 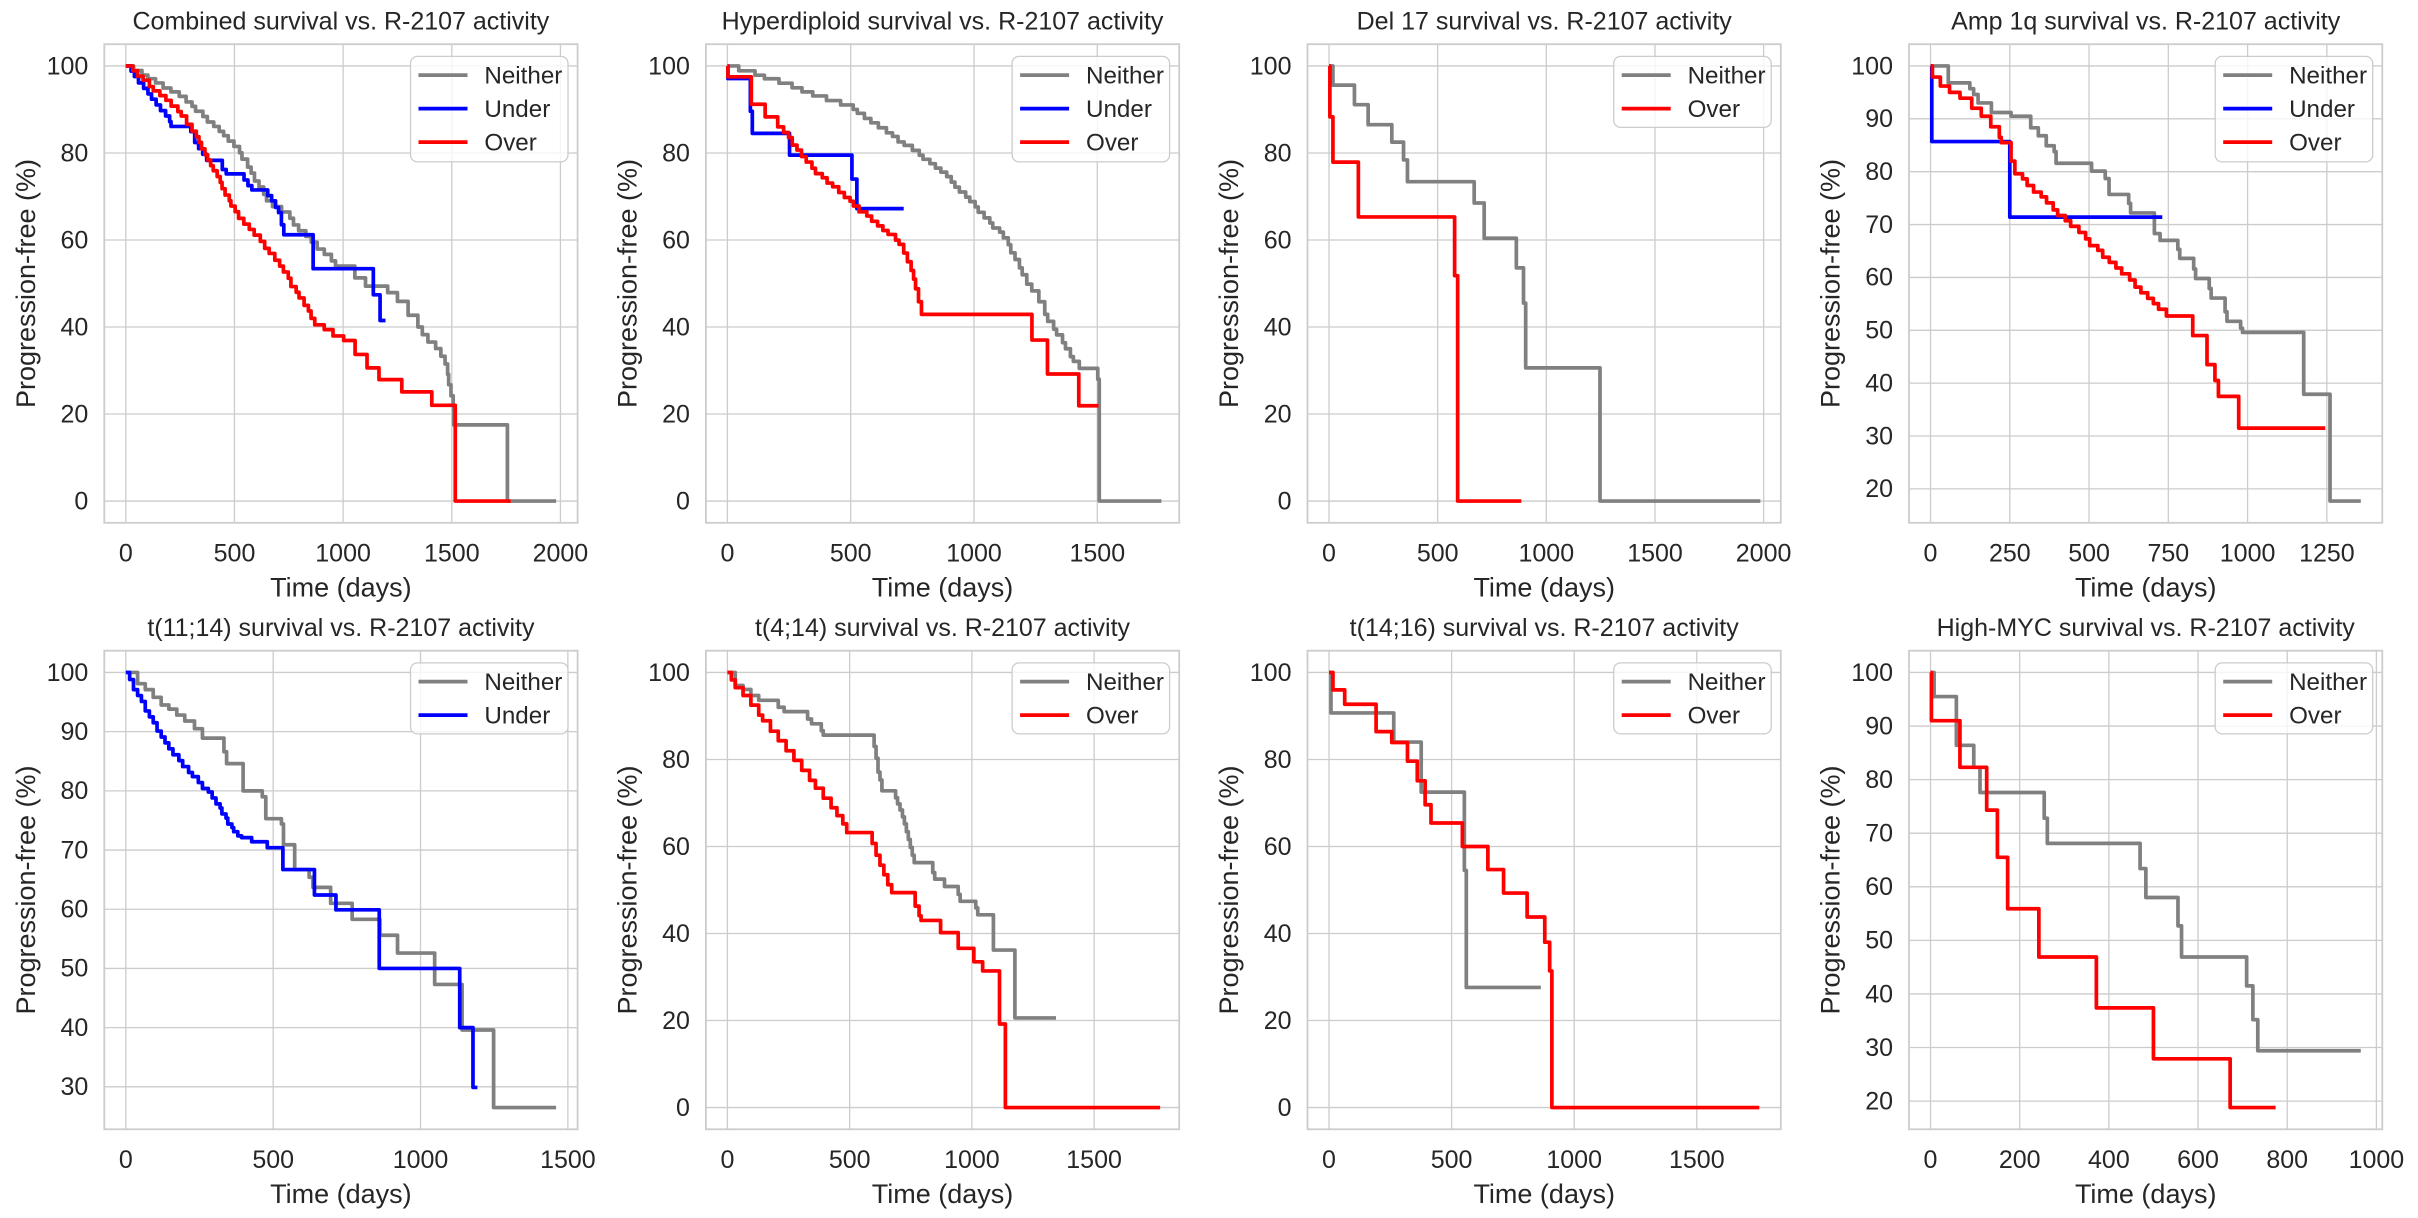 I want to click on svg-text: 1250, so click(x=2327, y=553).